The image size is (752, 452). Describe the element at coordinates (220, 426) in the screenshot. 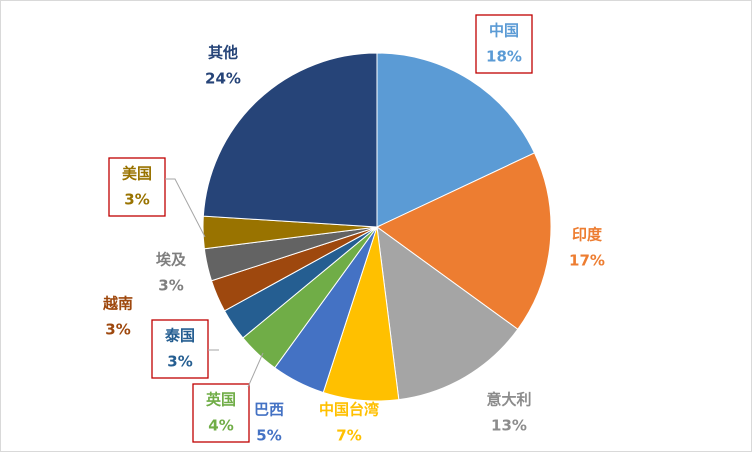

I see `value-label: 4%` at that location.